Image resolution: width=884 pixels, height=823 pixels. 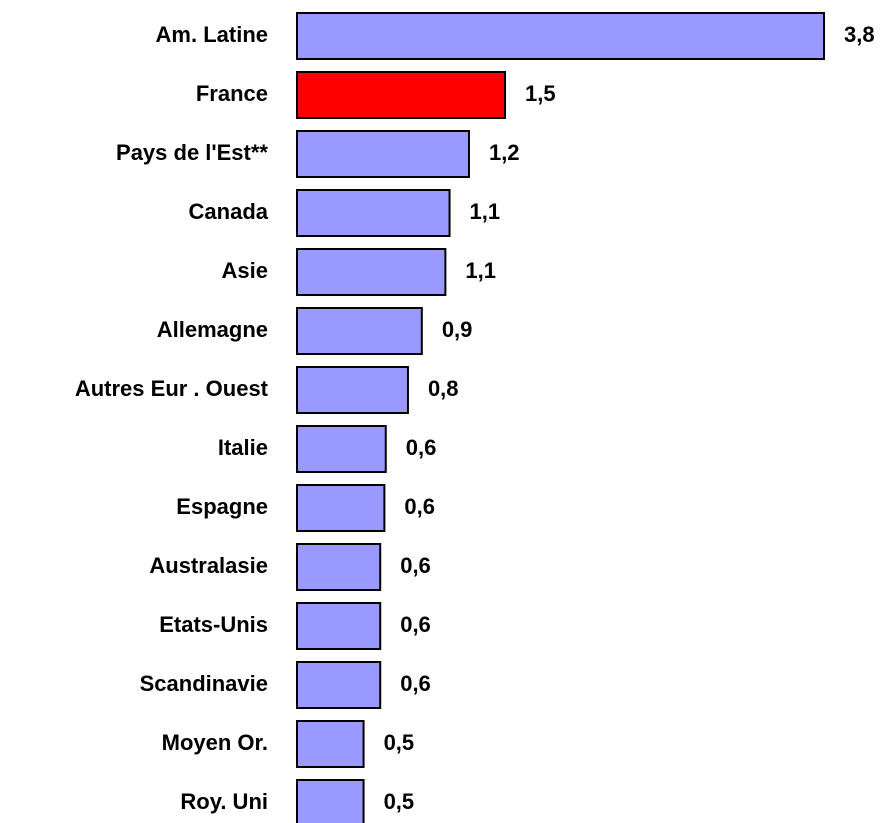 What do you see at coordinates (859, 34) in the screenshot?
I see `value-label: 3,8` at bounding box center [859, 34].